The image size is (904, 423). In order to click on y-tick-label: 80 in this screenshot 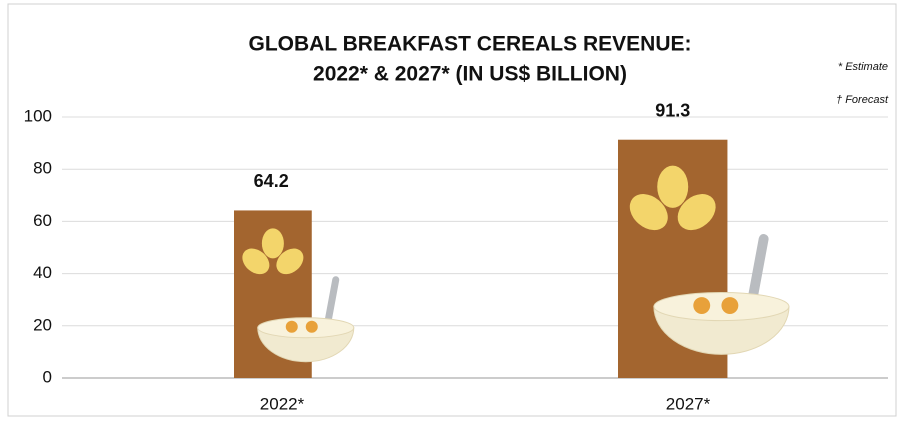, I will do `click(42, 168)`.